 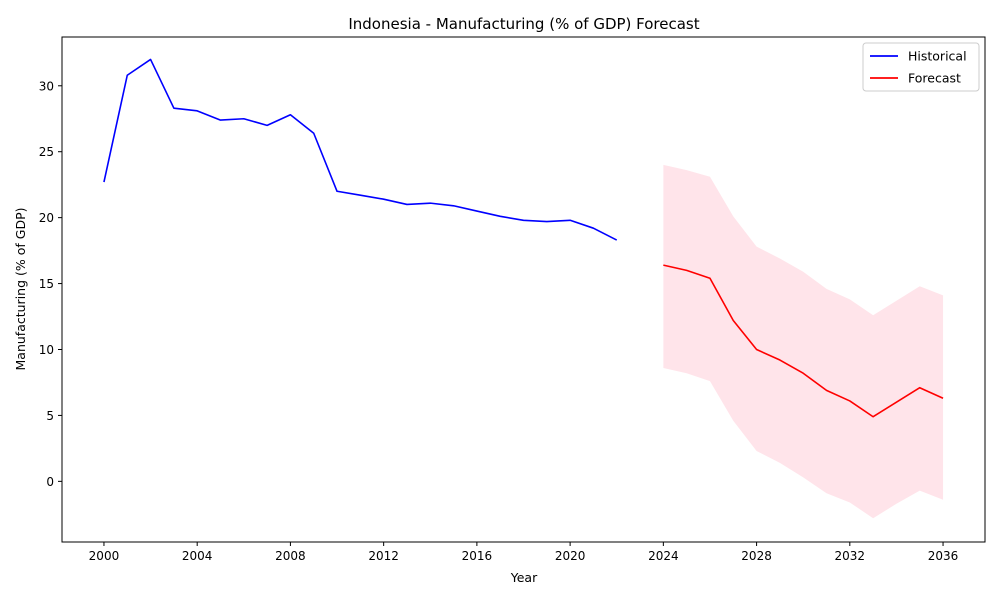 What do you see at coordinates (104, 556) in the screenshot?
I see `x-tick-label: 2000` at bounding box center [104, 556].